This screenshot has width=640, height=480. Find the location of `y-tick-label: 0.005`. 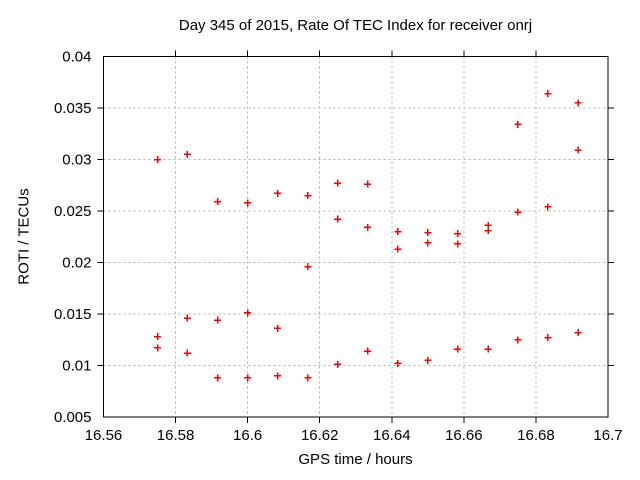

y-tick-label: 0.005 is located at coordinates (73, 417).